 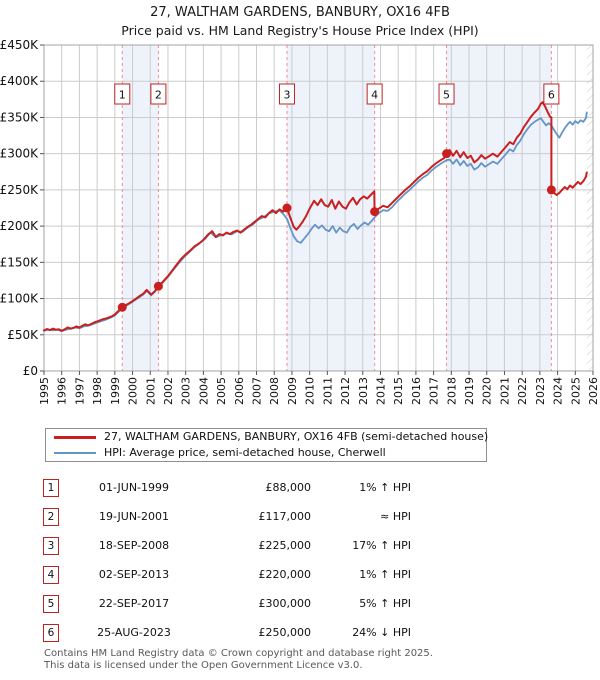 I want to click on svg-text: 3, so click(x=286, y=95).